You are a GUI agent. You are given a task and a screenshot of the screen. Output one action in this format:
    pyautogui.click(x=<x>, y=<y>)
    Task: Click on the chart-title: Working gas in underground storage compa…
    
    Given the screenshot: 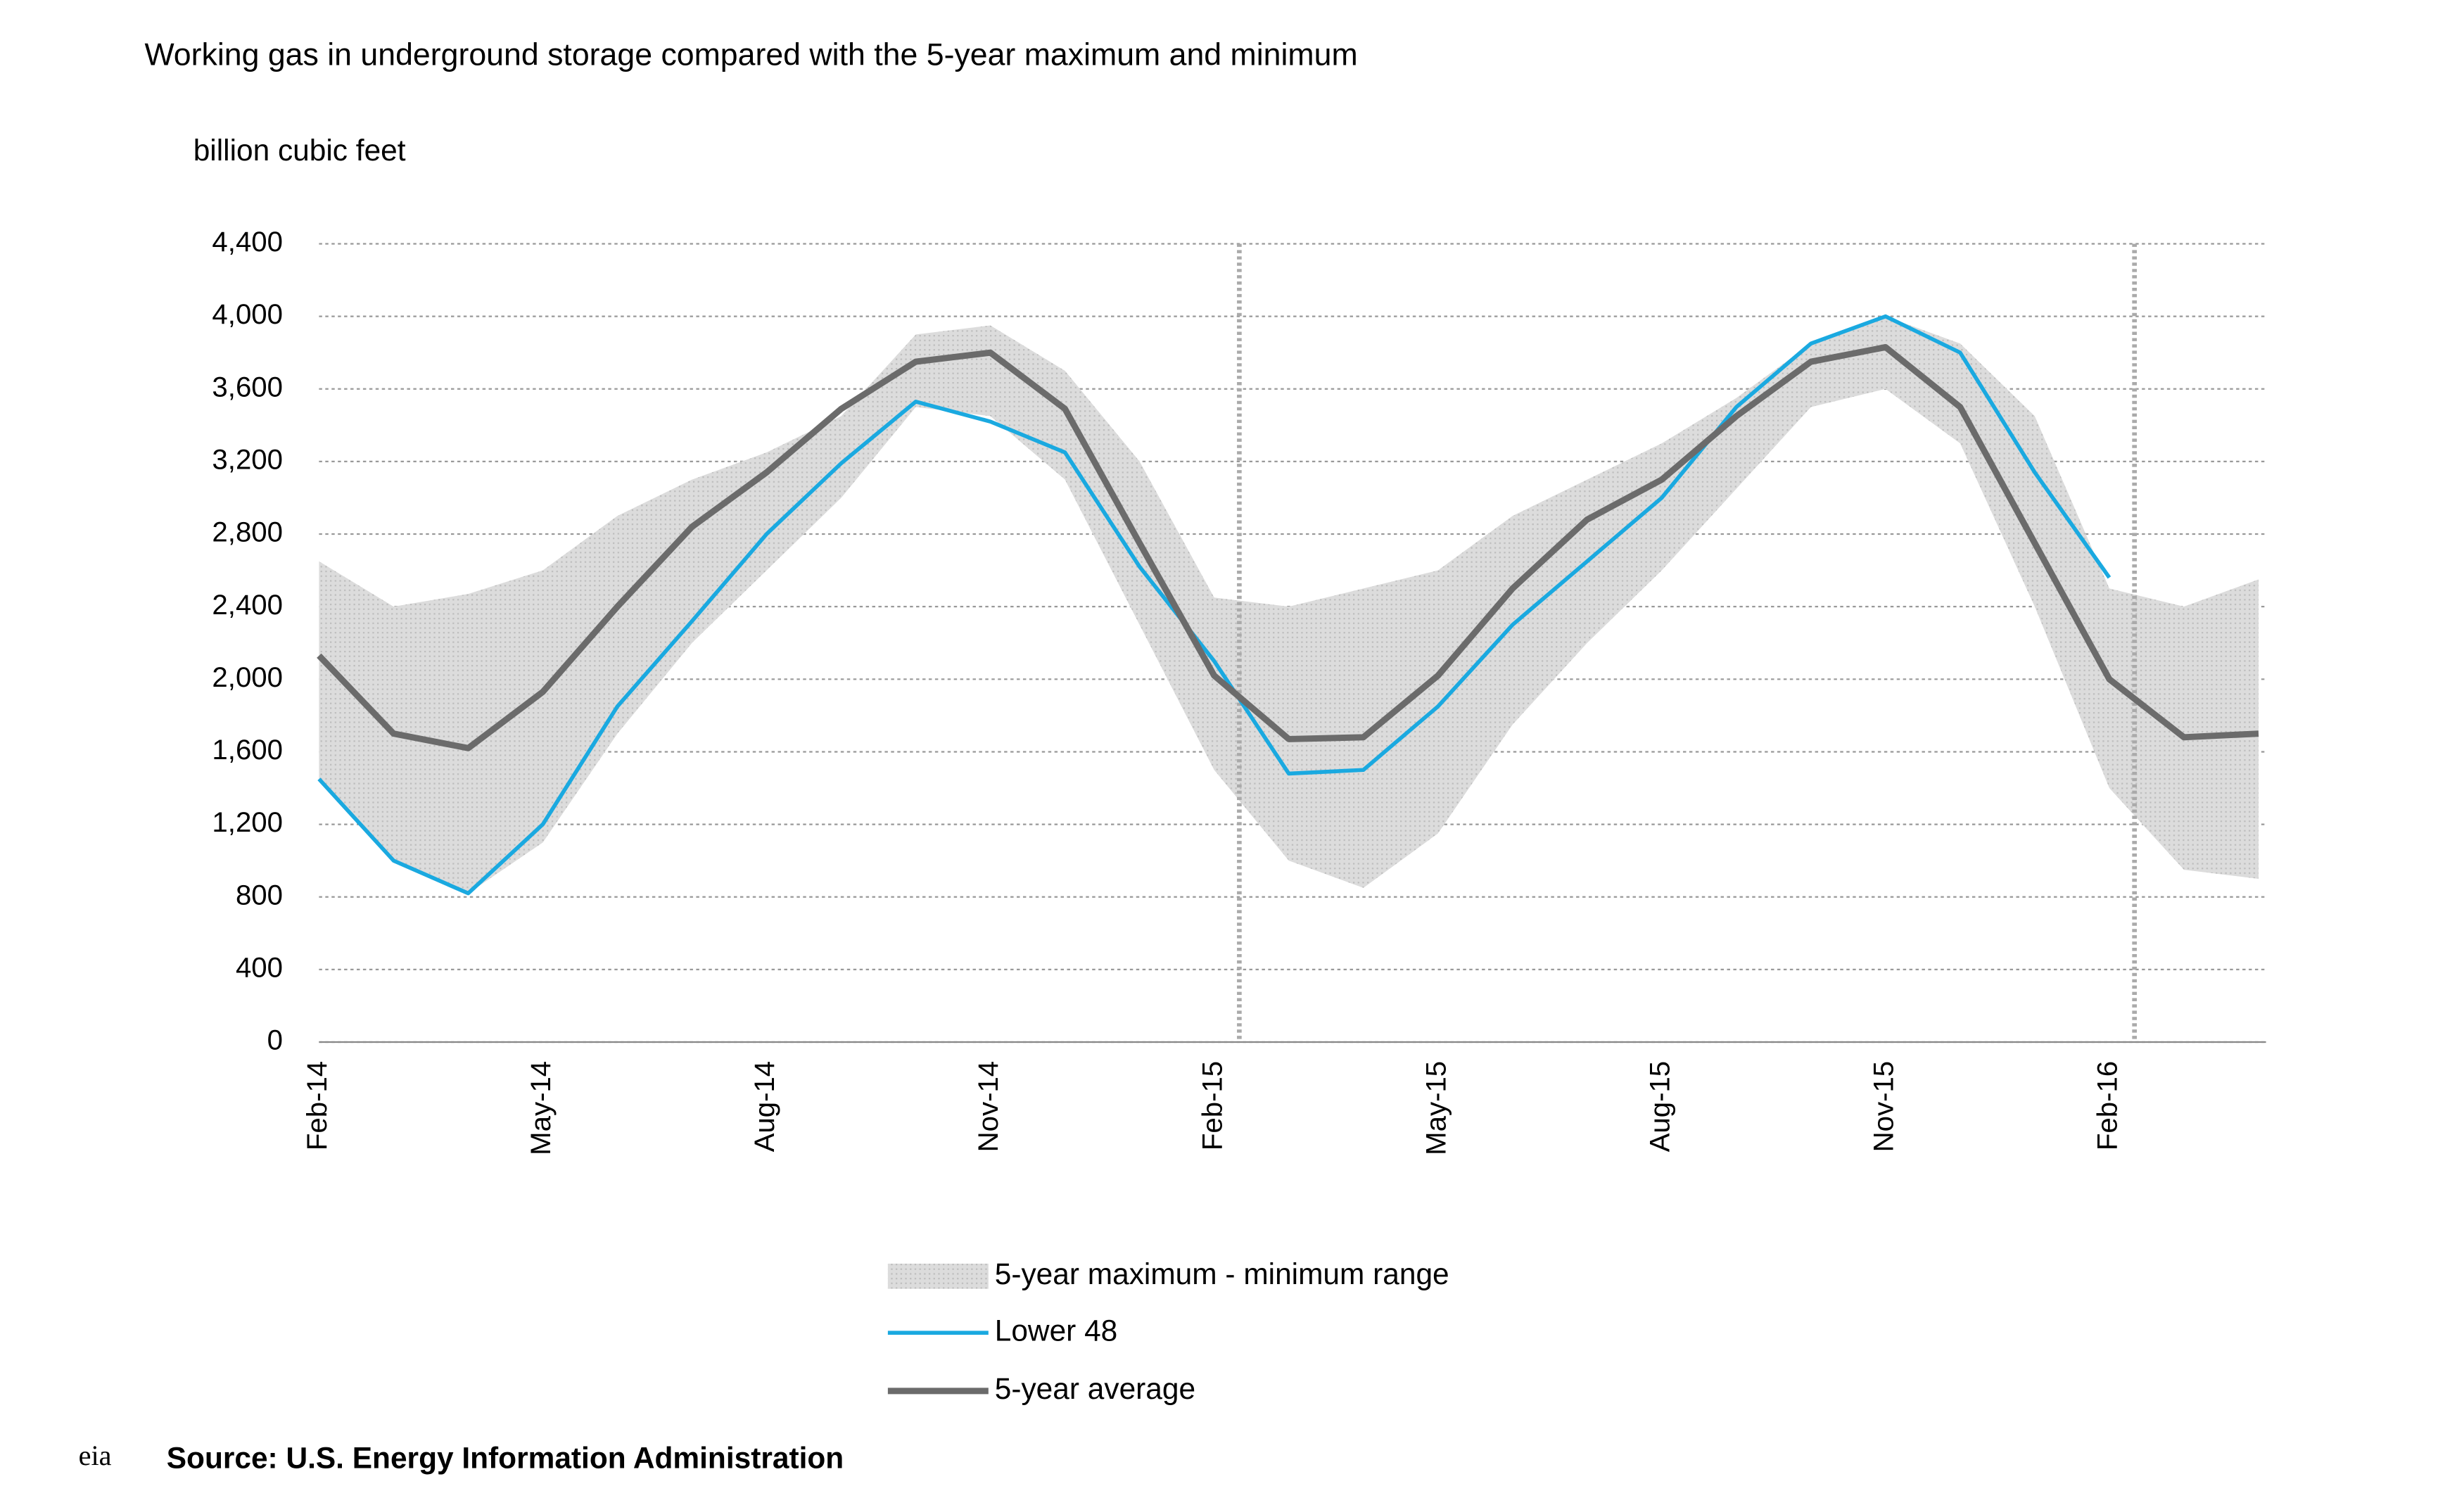 What is the action you would take?
    pyautogui.click(x=751, y=54)
    